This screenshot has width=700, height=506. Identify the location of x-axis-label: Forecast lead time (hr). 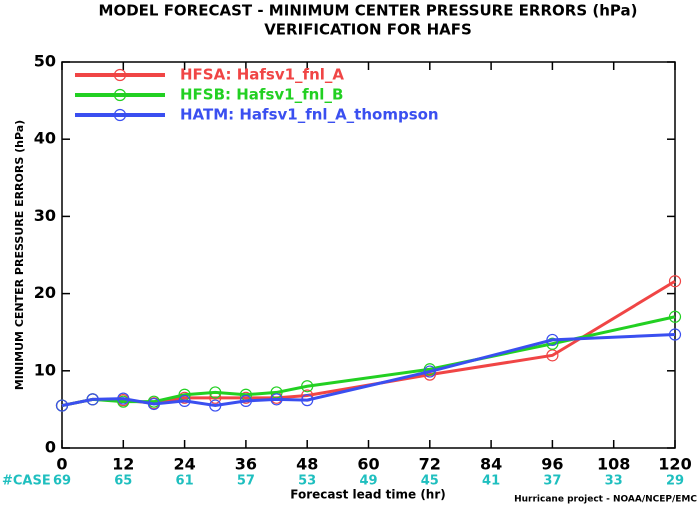
(368, 495).